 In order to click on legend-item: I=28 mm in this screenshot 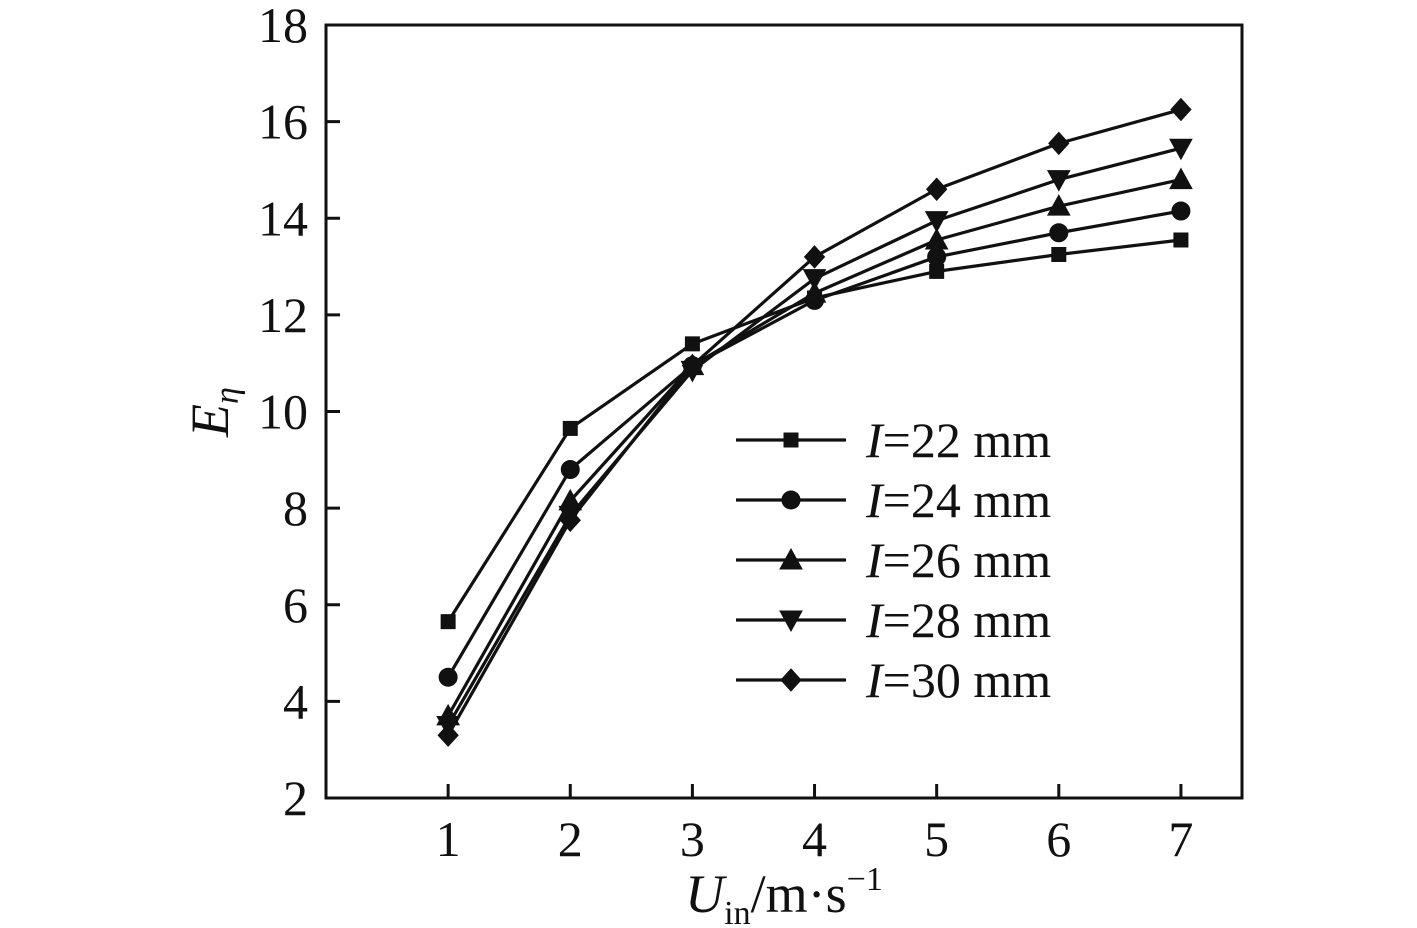, I will do `click(893, 620)`.